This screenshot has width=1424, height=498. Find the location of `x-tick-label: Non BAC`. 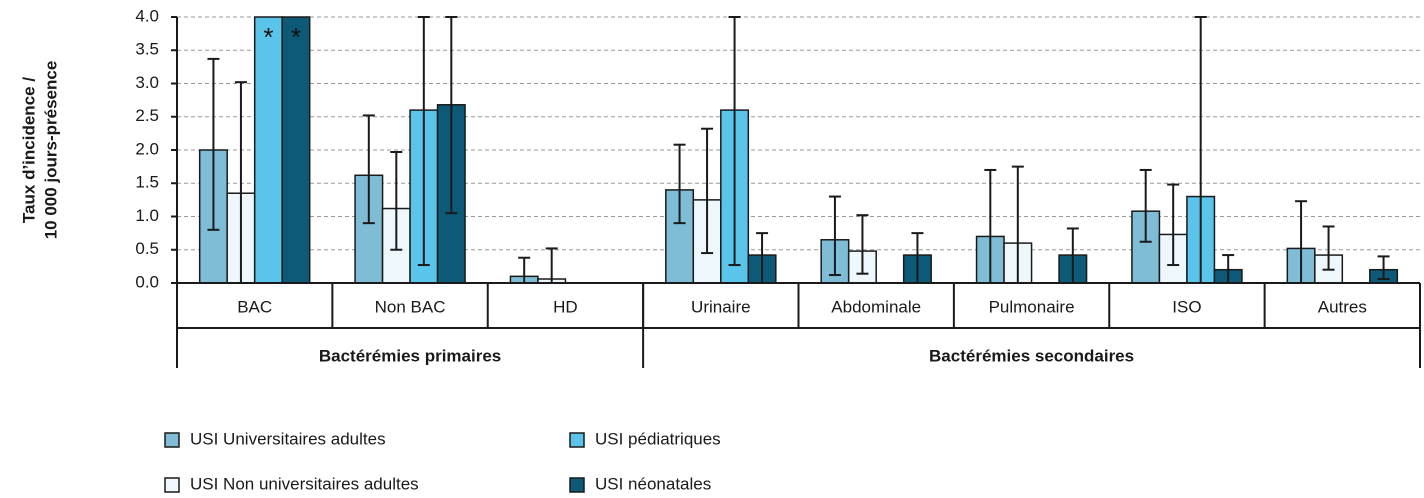

x-tick-label: Non BAC is located at coordinates (410, 306).